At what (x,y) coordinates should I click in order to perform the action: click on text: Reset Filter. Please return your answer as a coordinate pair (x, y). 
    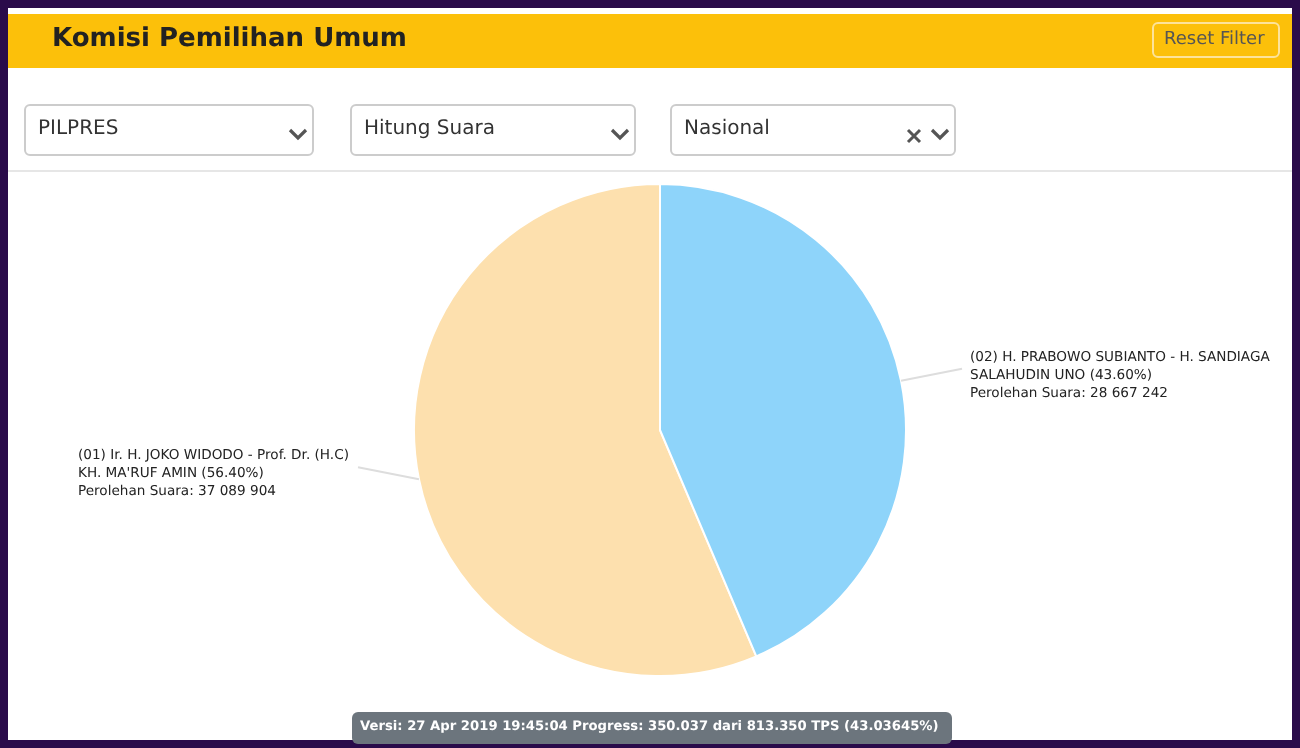
    Looking at the image, I should click on (1214, 40).